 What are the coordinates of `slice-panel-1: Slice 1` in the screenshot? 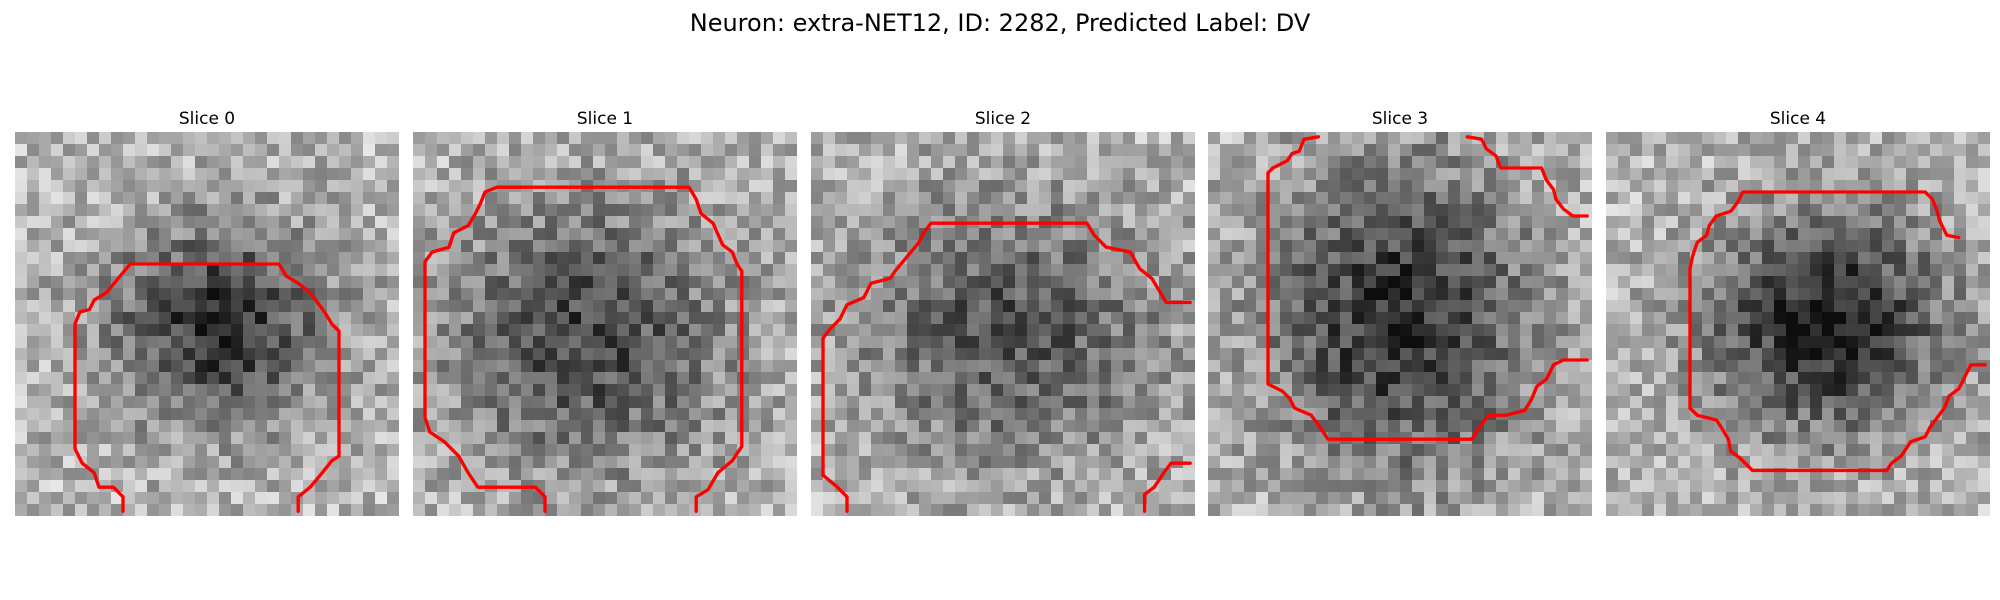 It's located at (605, 312).